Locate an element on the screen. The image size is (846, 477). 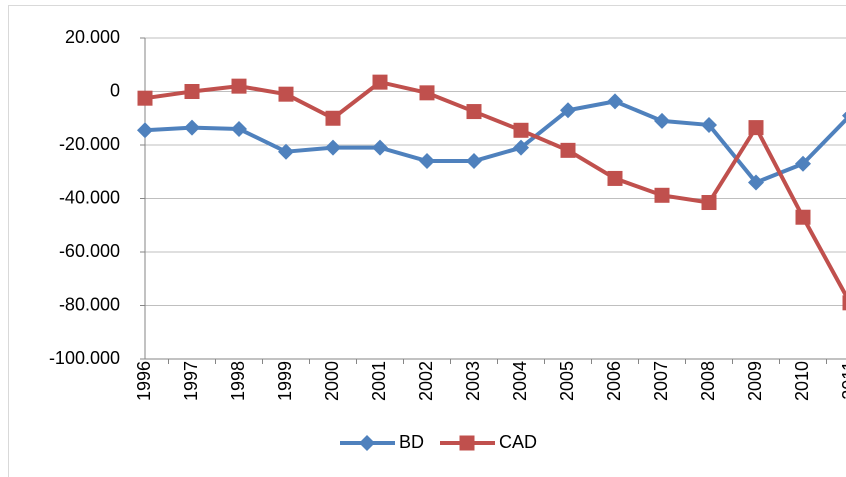
x-tick-label: 2002 is located at coordinates (426, 381).